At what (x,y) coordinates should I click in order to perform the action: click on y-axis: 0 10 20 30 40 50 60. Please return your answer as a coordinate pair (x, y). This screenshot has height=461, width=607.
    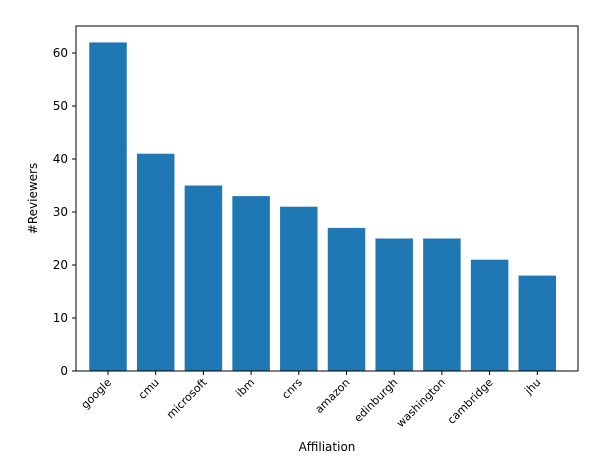
    Looking at the image, I should click on (64, 212).